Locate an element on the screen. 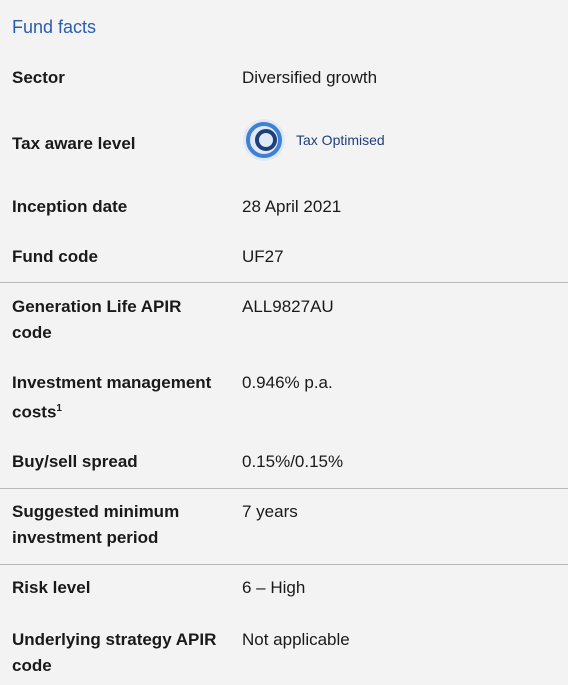  title: Fund facts is located at coordinates (54, 27).